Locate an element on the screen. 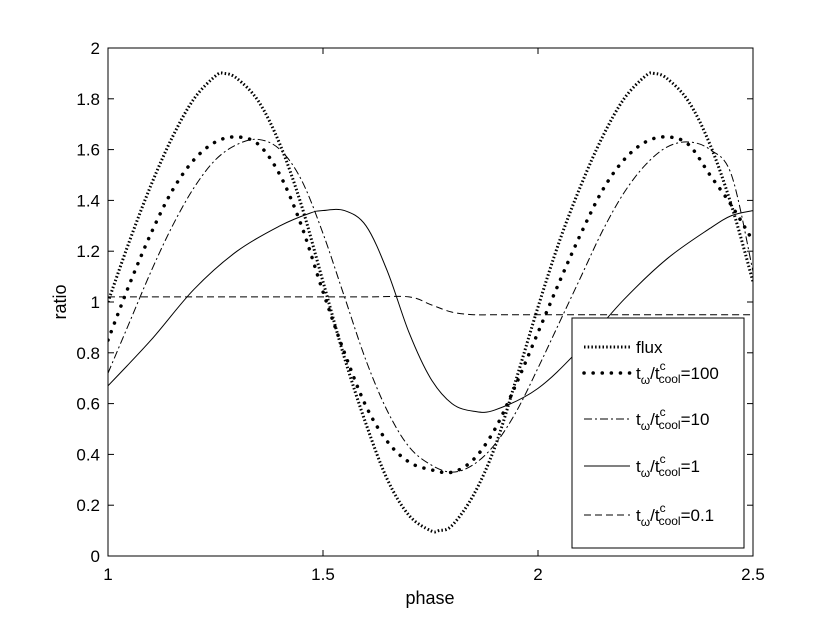 The height and width of the screenshot is (626, 830). legend-label-2: tω/tc cool=10 is located at coordinates (672, 419).